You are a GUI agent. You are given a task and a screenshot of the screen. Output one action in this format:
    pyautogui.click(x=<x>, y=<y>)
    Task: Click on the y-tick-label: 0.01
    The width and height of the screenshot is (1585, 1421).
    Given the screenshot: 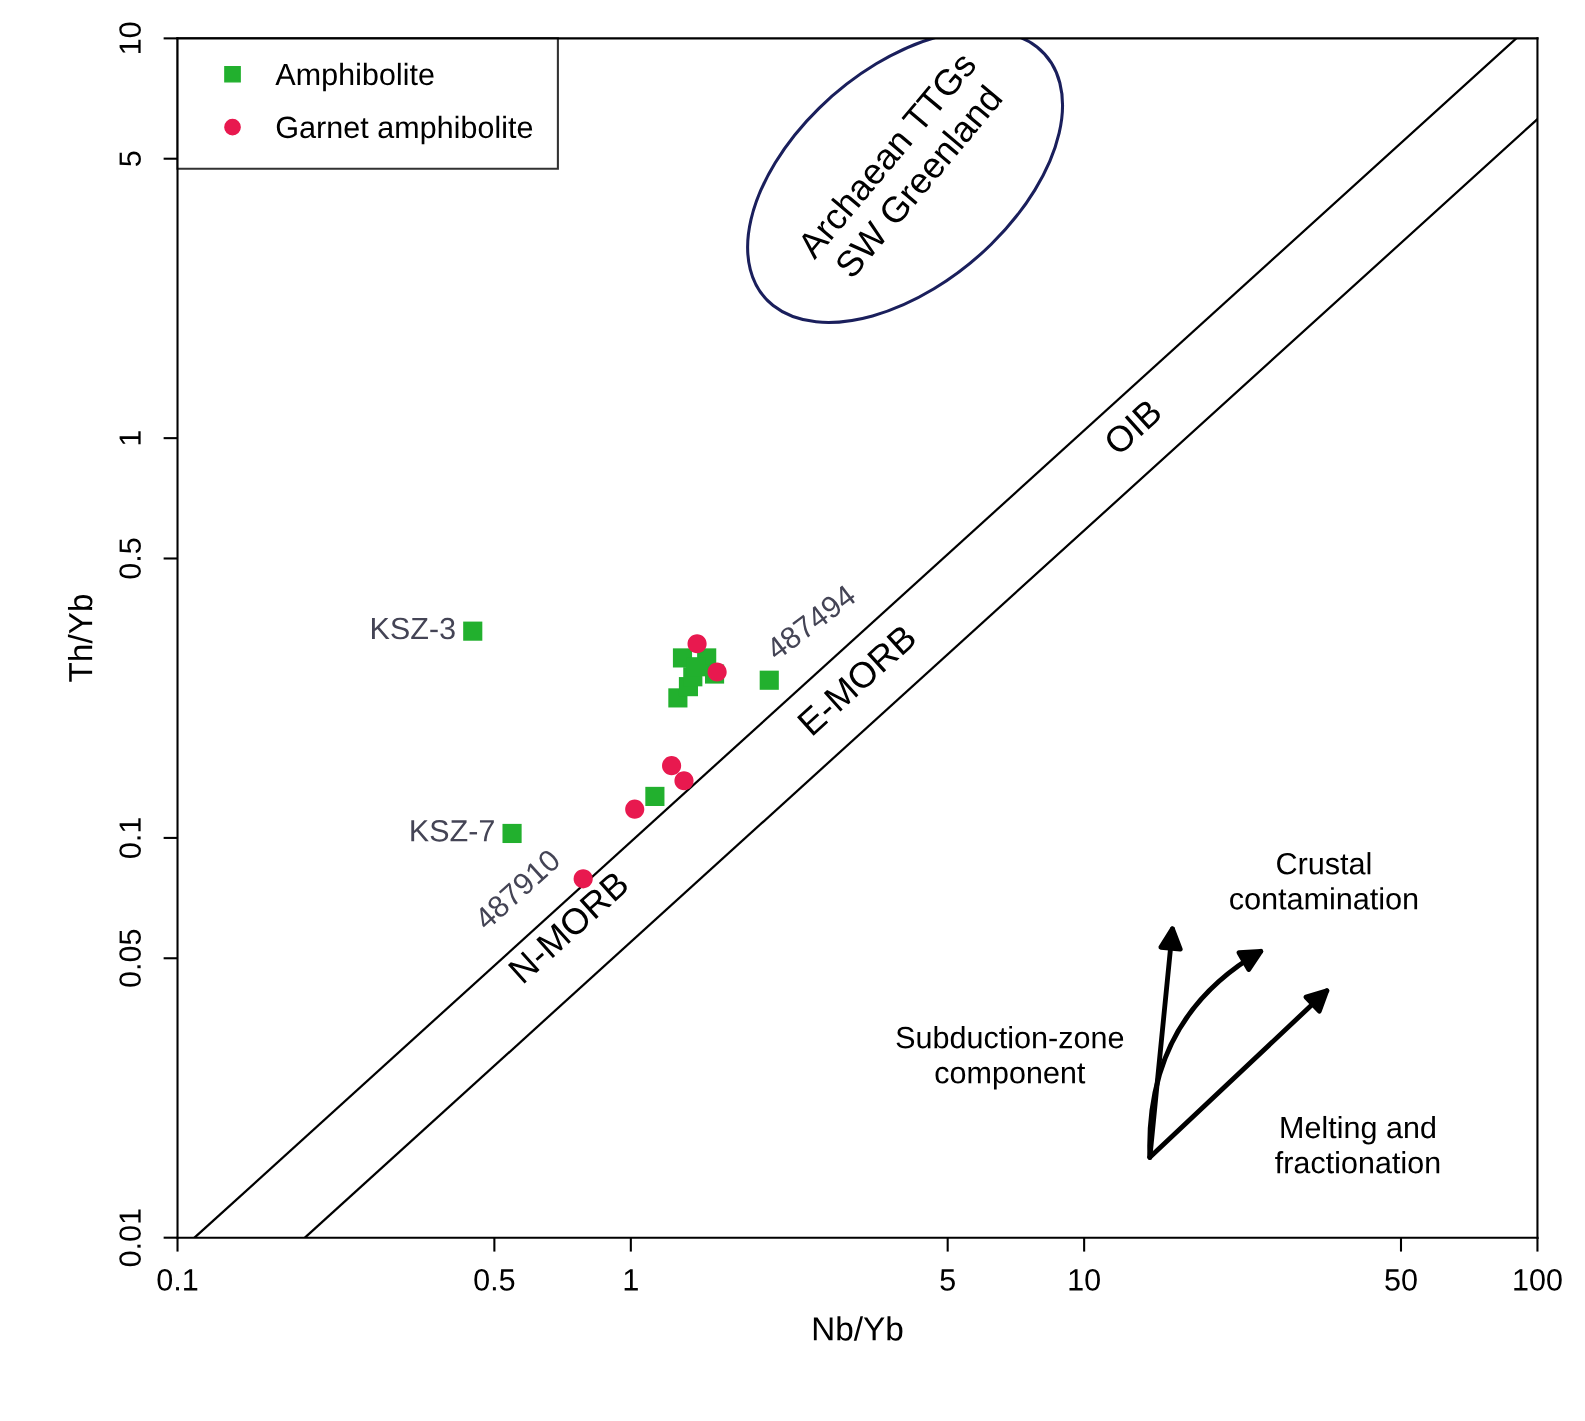 What is the action you would take?
    pyautogui.click(x=130, y=1238)
    